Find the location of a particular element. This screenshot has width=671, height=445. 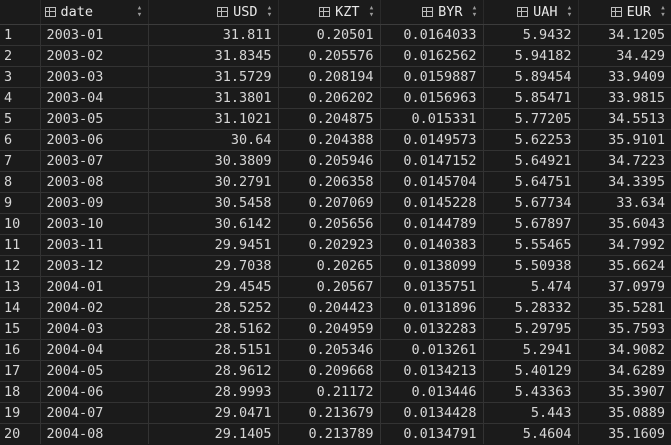

cell-uah: 5.85471 is located at coordinates (530, 98).